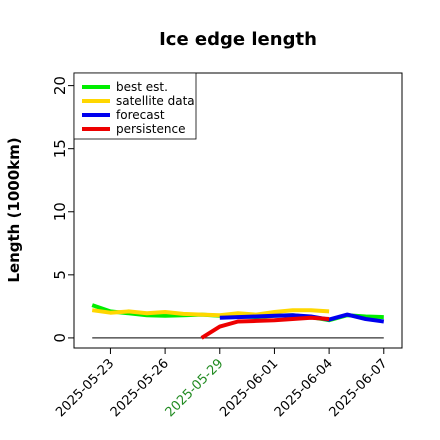  Describe the element at coordinates (14, 209) in the screenshot. I see `y-axis-label: Length (1000km)` at that location.